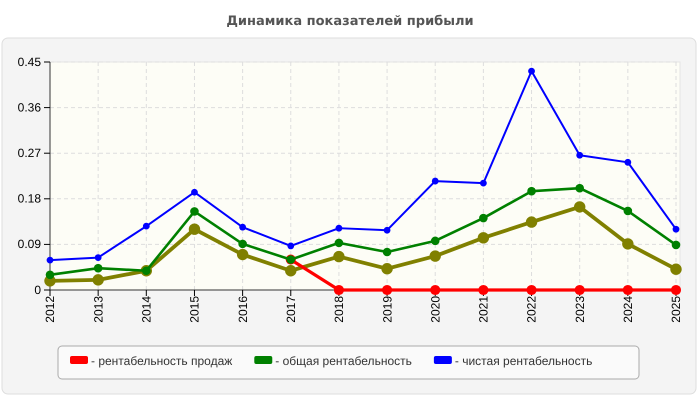 Image resolution: width=700 pixels, height=400 pixels. Describe the element at coordinates (531, 309) in the screenshot. I see `x-tick-label: 2022` at that location.